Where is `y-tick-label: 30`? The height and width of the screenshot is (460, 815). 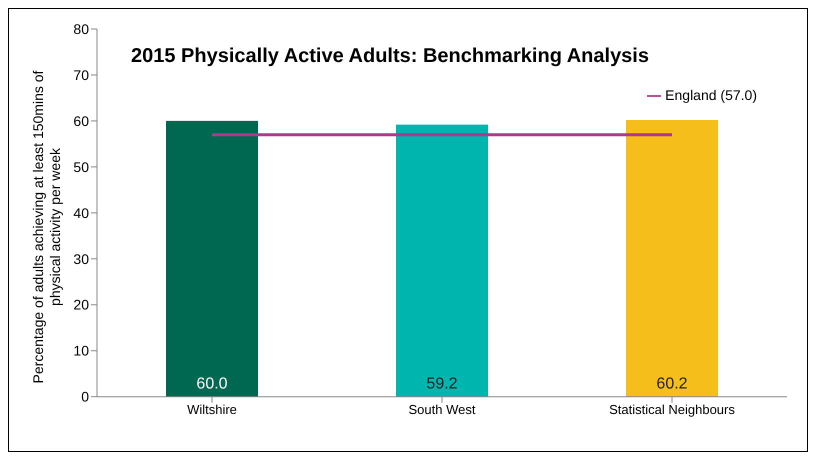 y-tick-label: 30 is located at coordinates (81, 258).